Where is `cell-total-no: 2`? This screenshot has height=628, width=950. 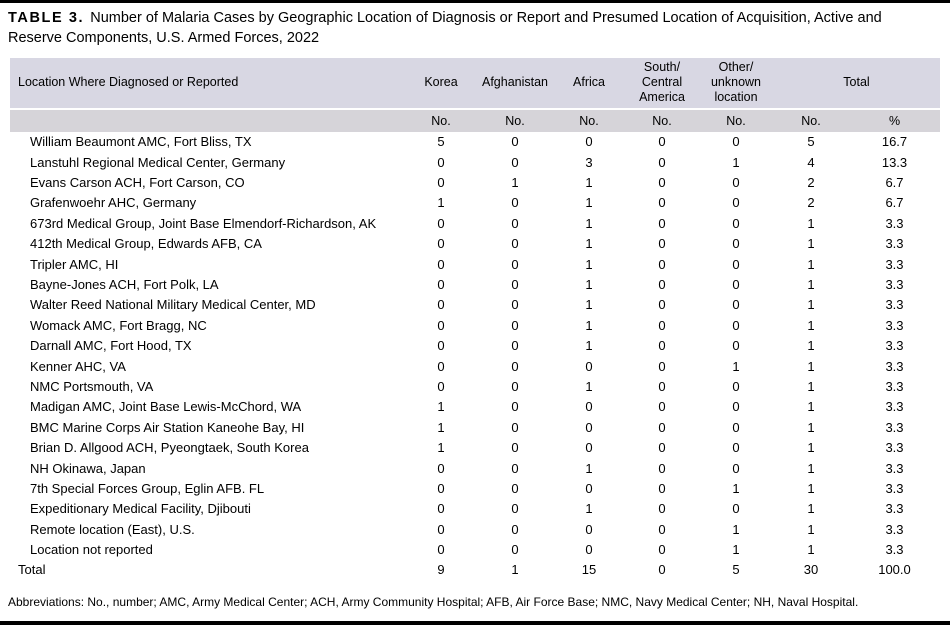
cell-total-no: 2 is located at coordinates (811, 203).